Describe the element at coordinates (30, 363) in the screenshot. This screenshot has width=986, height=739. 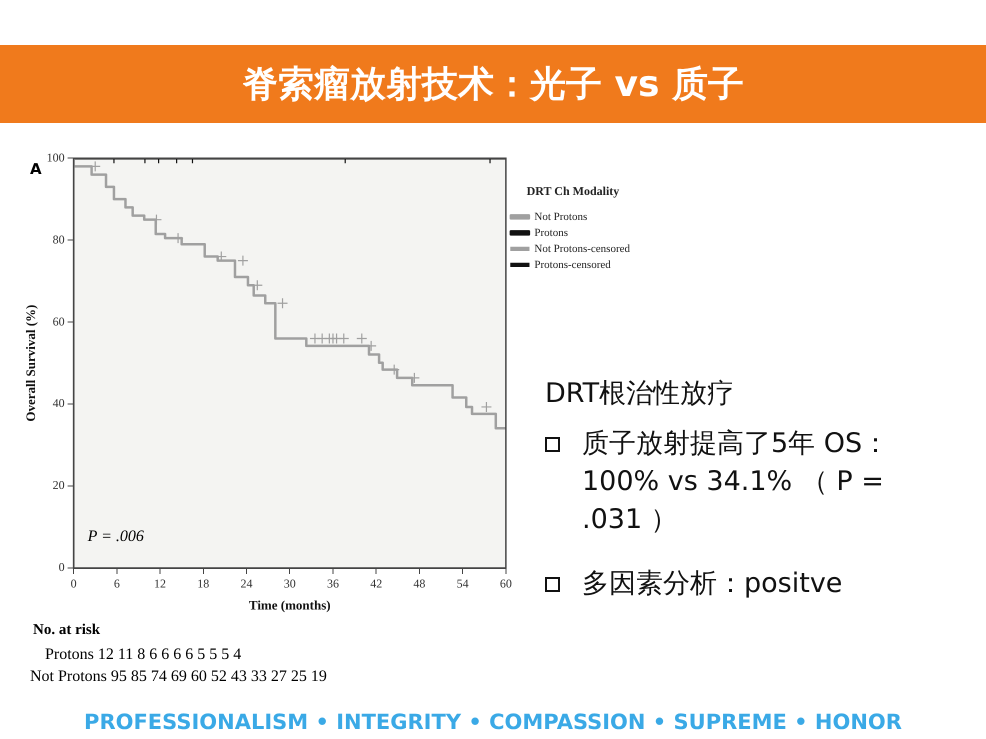
I see `y-axis-title: Overall Survival (%)` at that location.